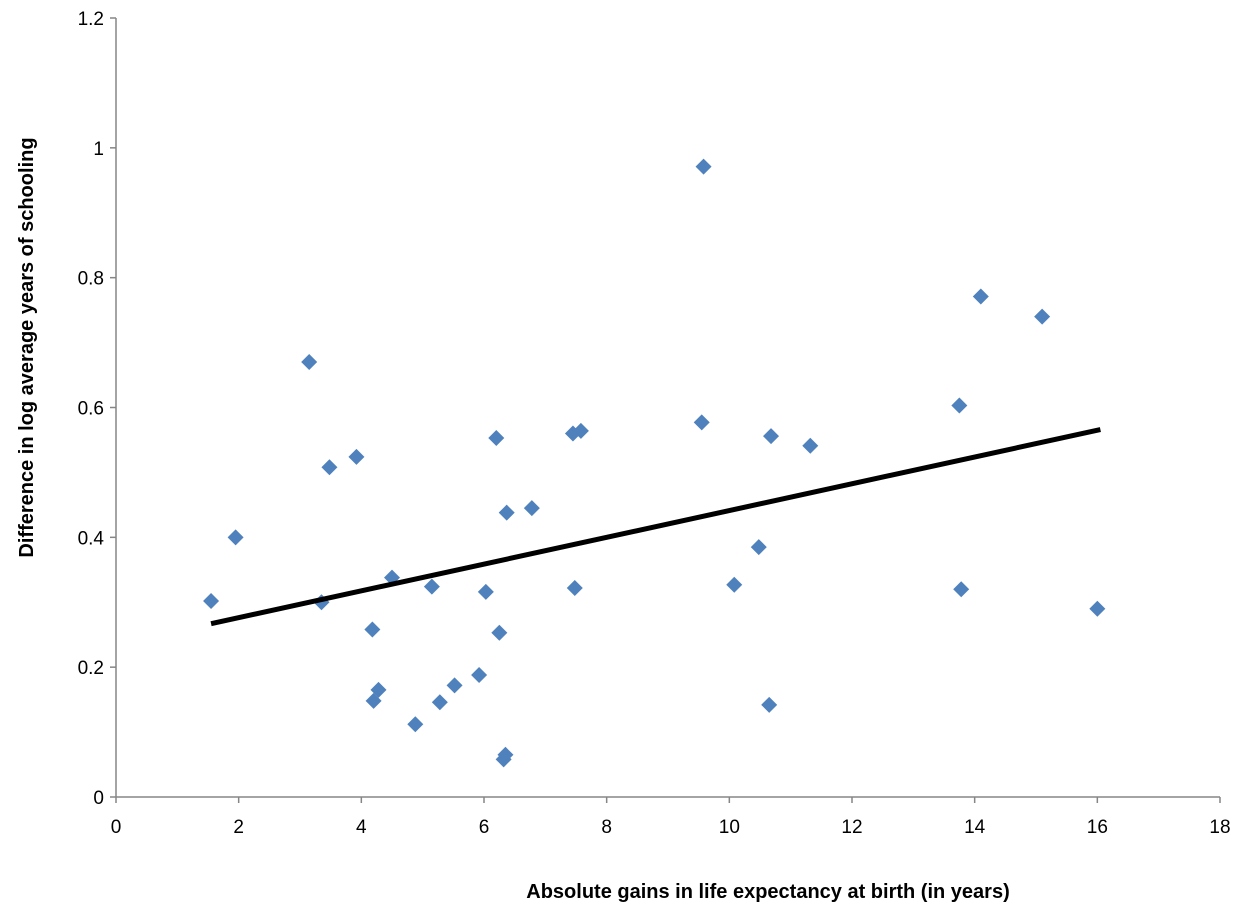 This screenshot has width=1252, height=911. I want to click on x-tick-label: 4, so click(361, 827).